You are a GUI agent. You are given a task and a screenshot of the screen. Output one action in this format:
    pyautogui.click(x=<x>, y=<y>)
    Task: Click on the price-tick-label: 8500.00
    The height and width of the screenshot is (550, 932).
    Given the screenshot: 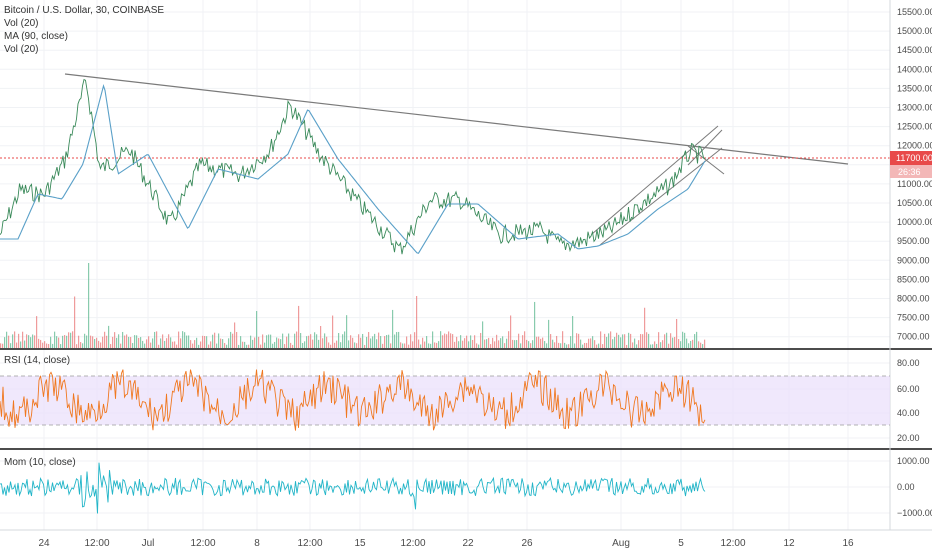 What is the action you would take?
    pyautogui.click(x=913, y=279)
    